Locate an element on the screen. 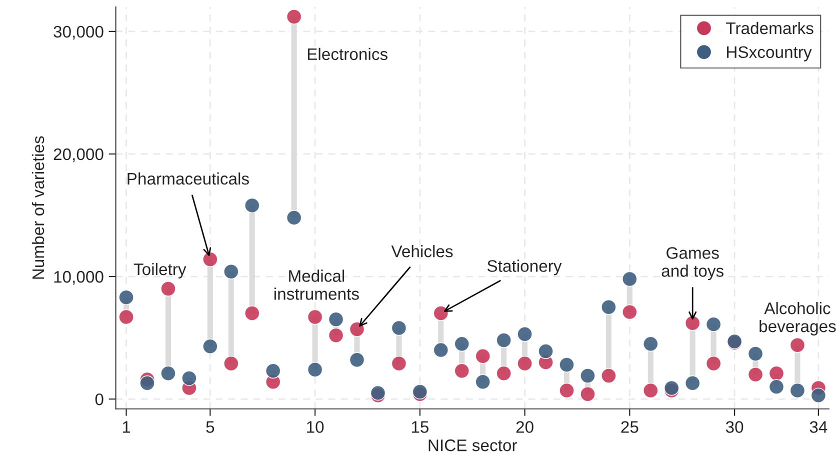  legend-label: HSxcountry is located at coordinates (769, 54).